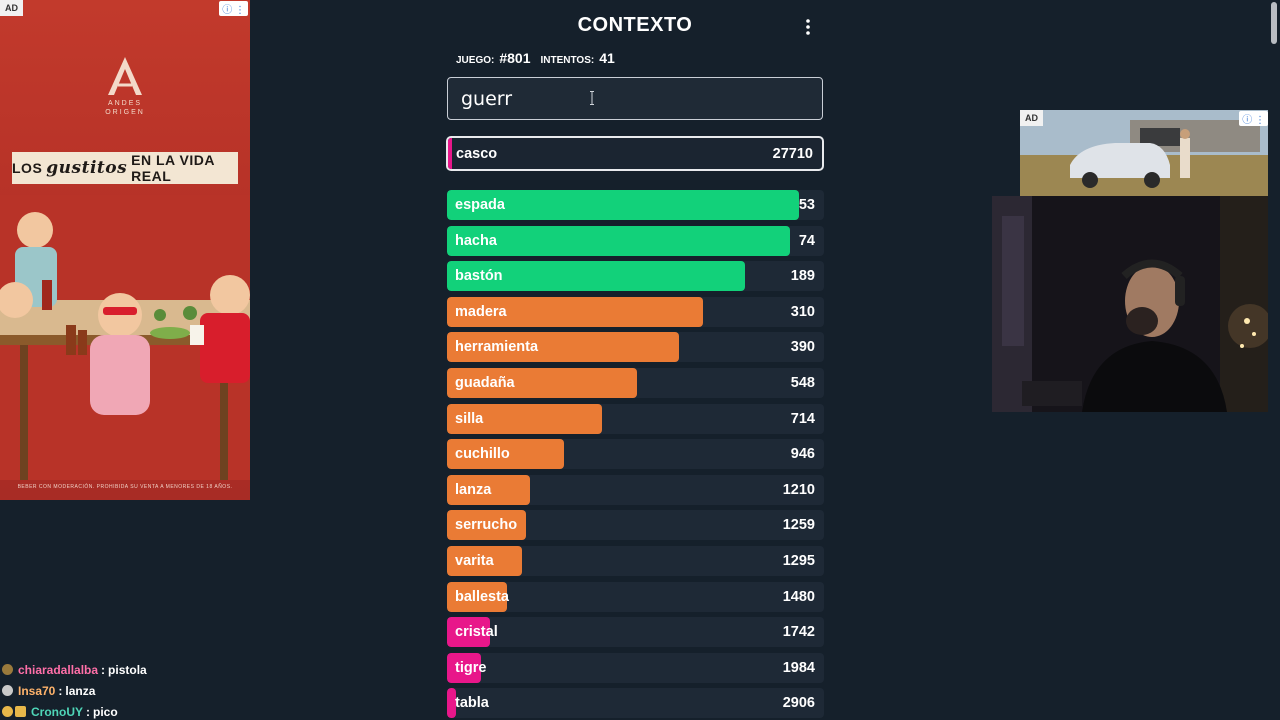 The height and width of the screenshot is (720, 1280). What do you see at coordinates (515, 58) in the screenshot?
I see `game-number: #801` at bounding box center [515, 58].